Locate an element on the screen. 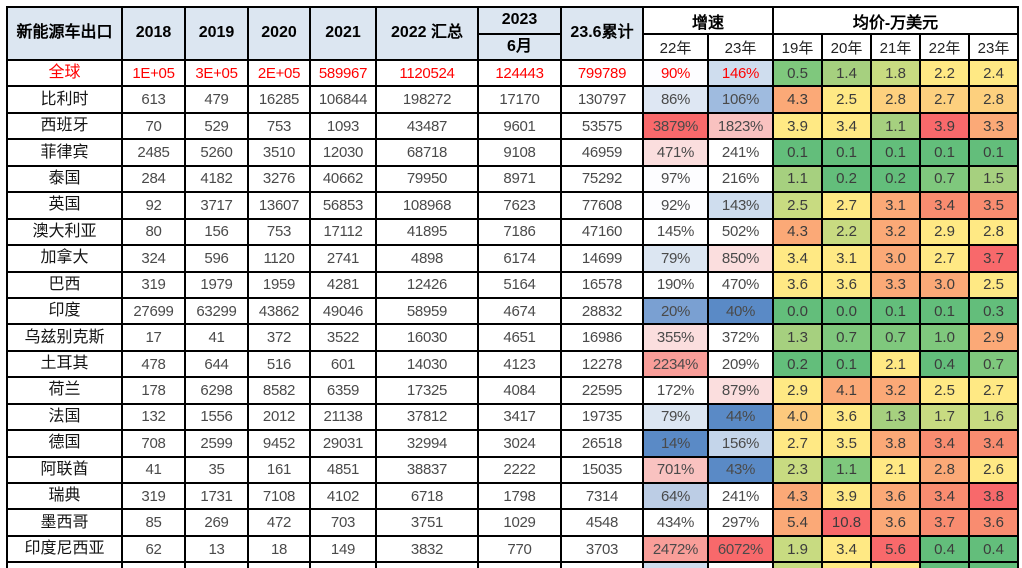 The width and height of the screenshot is (1022, 568). country-cell: 泰国 is located at coordinates (64, 179).